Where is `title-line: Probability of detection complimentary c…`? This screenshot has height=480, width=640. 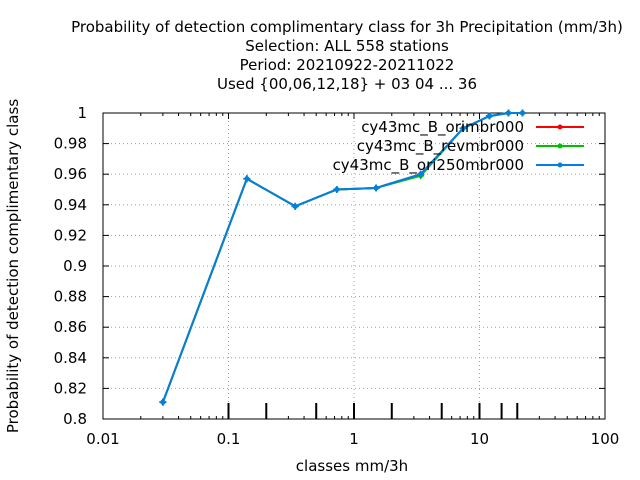 title-line: Probability of detection complimentary c… is located at coordinates (347, 27).